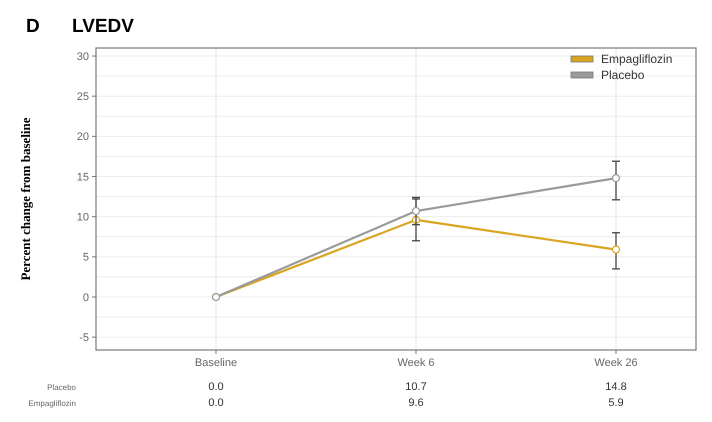 Image resolution: width=712 pixels, height=422 pixels. What do you see at coordinates (25, 199) in the screenshot?
I see `y-axis-title: Percent change from baseline` at bounding box center [25, 199].